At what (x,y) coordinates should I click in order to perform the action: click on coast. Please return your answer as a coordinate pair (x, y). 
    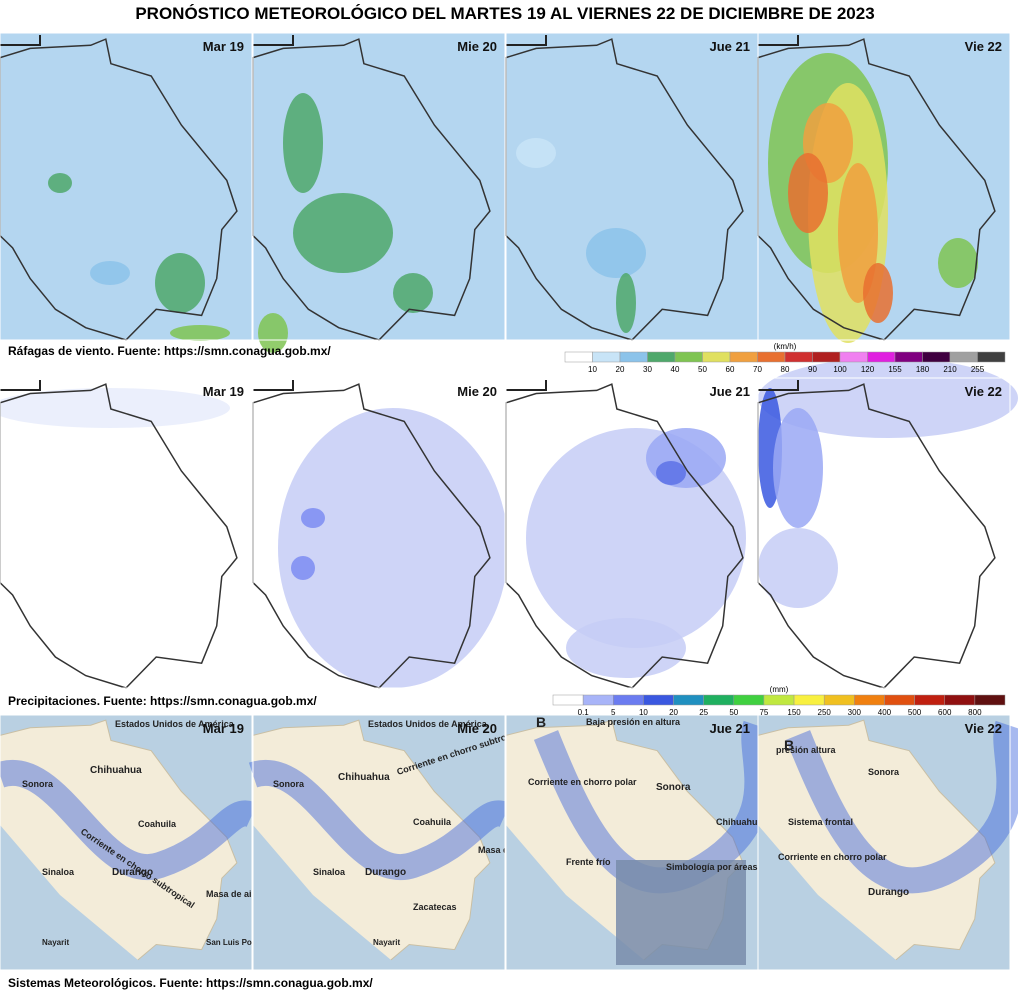
    Looking at the image, I should click on (833, 897).